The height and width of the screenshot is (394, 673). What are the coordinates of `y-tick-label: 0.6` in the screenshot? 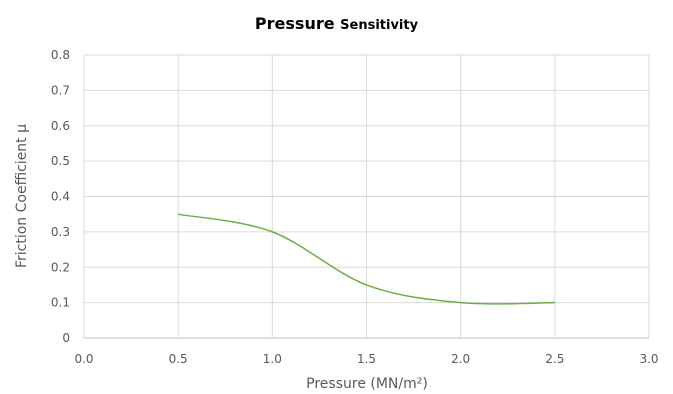 It's located at (60, 126).